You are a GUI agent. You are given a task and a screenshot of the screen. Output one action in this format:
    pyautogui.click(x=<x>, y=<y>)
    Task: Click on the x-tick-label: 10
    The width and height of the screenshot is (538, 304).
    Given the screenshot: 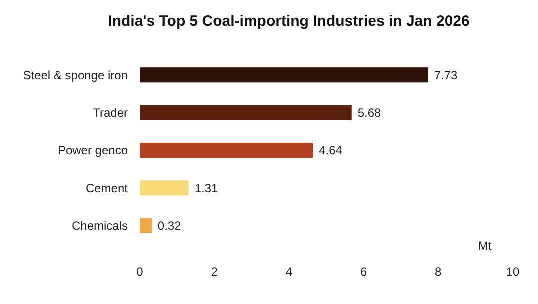 What is the action you would take?
    pyautogui.click(x=513, y=272)
    